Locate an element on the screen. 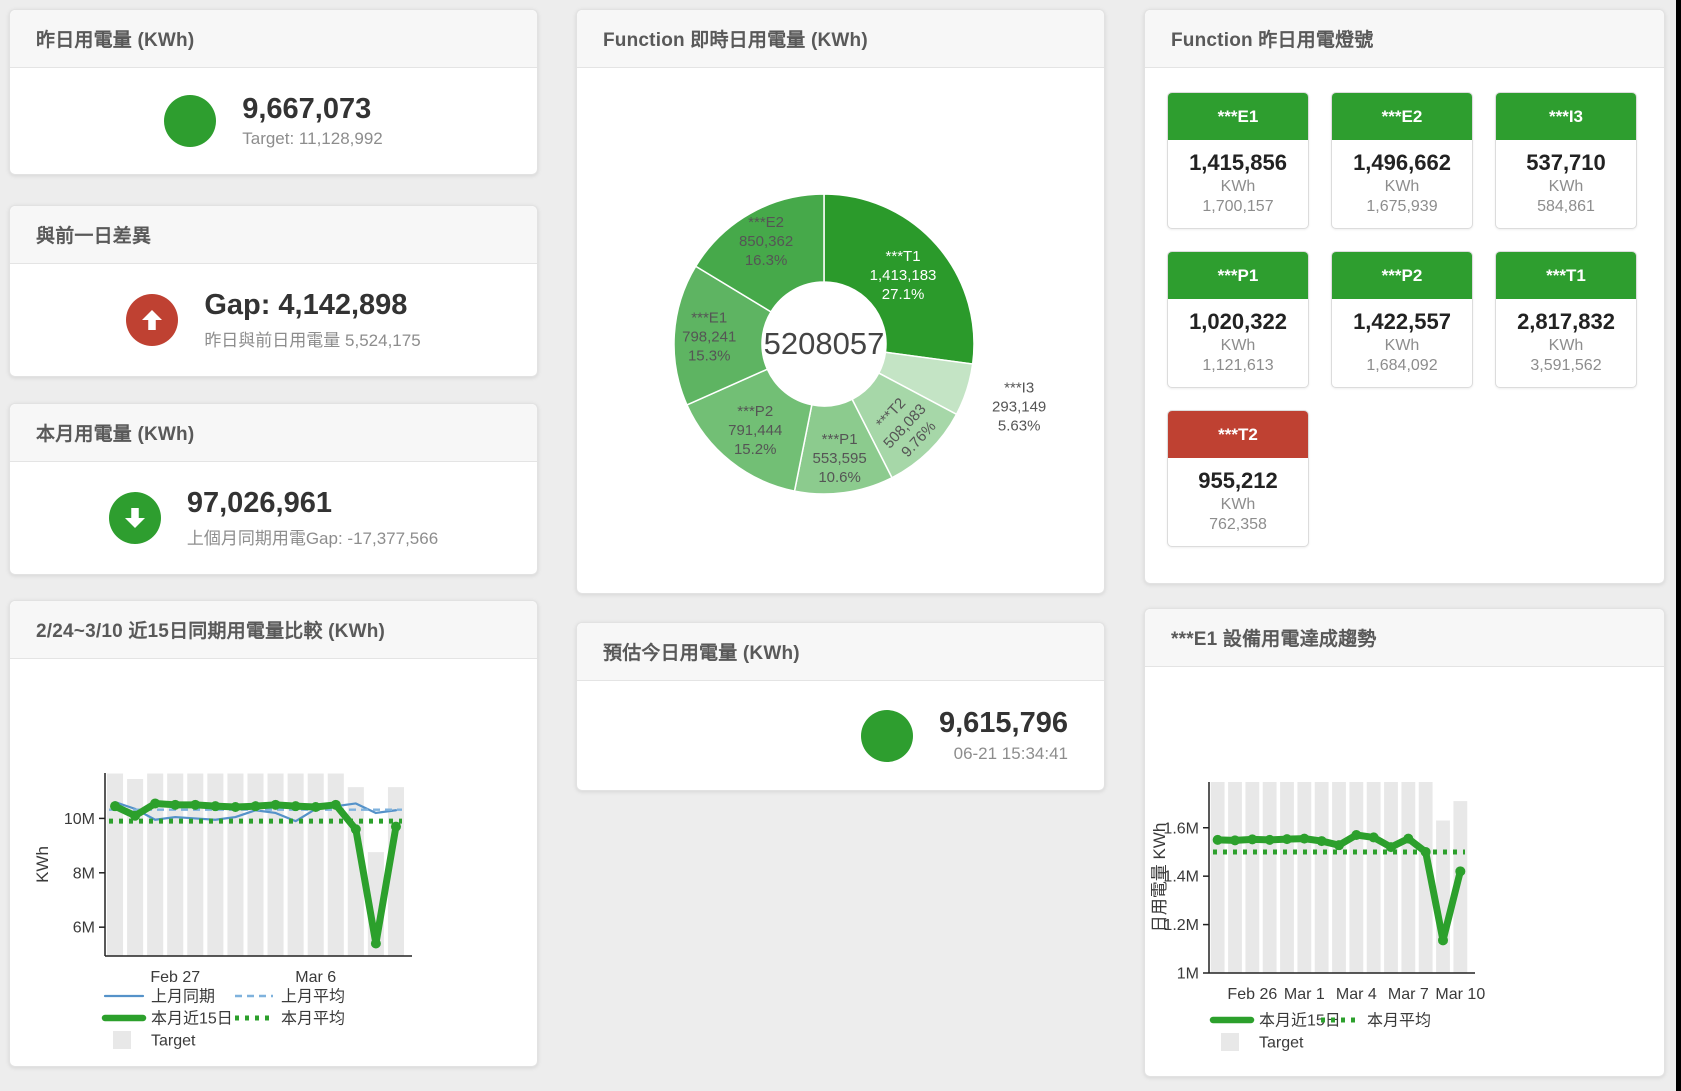 This screenshot has width=1681, height=1091. card-title: Function 昨日用電燈號 is located at coordinates (1272, 40).